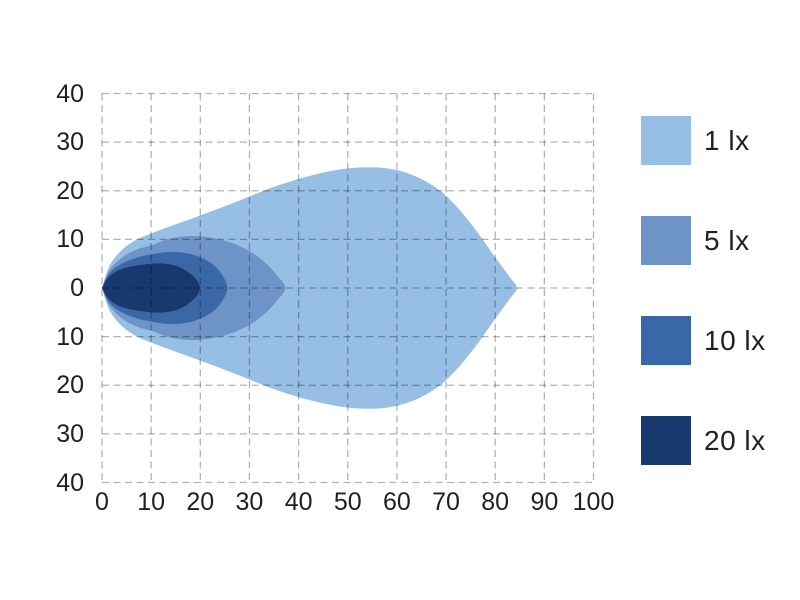  What do you see at coordinates (151, 288) in the screenshot?
I see `contour-20-lx` at bounding box center [151, 288].